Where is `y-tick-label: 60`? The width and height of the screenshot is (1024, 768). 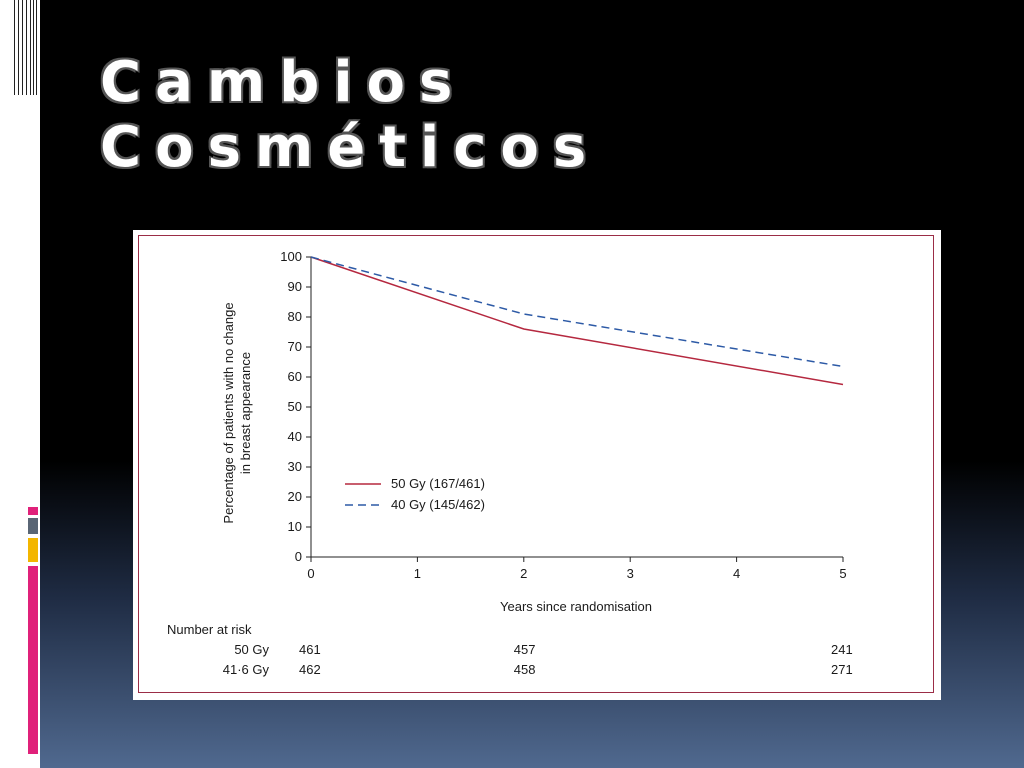 y-tick-label: 60 is located at coordinates (295, 376).